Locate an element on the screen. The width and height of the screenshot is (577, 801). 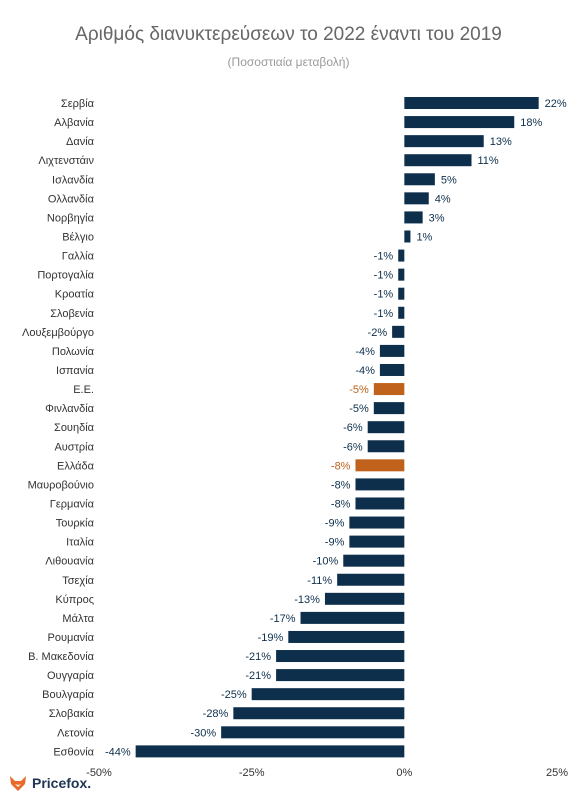
data-label: 11% is located at coordinates (488, 161).